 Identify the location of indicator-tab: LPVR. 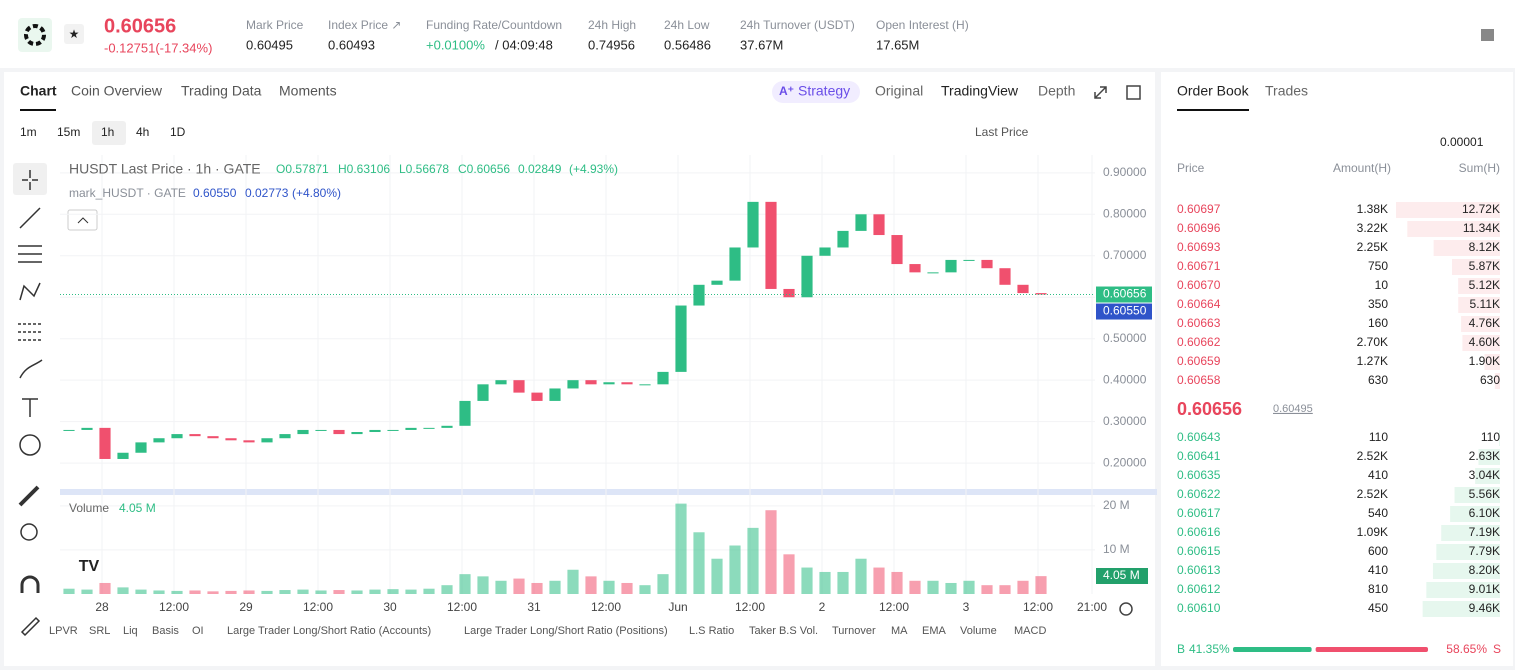
(63, 631).